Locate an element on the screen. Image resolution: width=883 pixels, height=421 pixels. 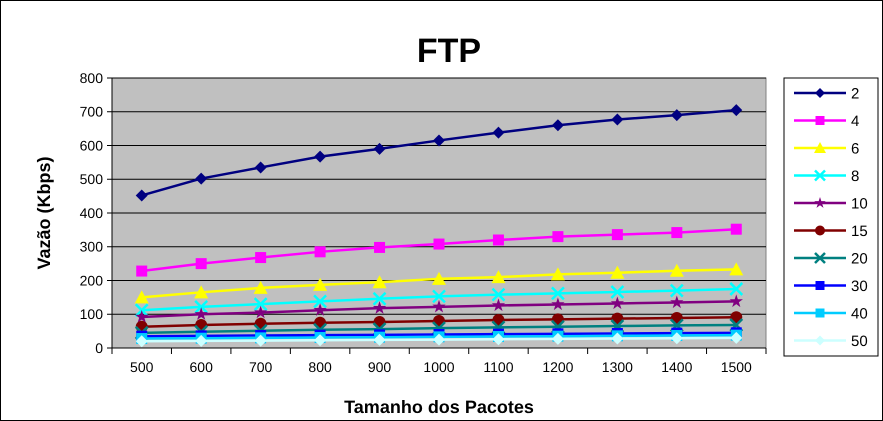
y-tick-label: 800 is located at coordinates (92, 78).